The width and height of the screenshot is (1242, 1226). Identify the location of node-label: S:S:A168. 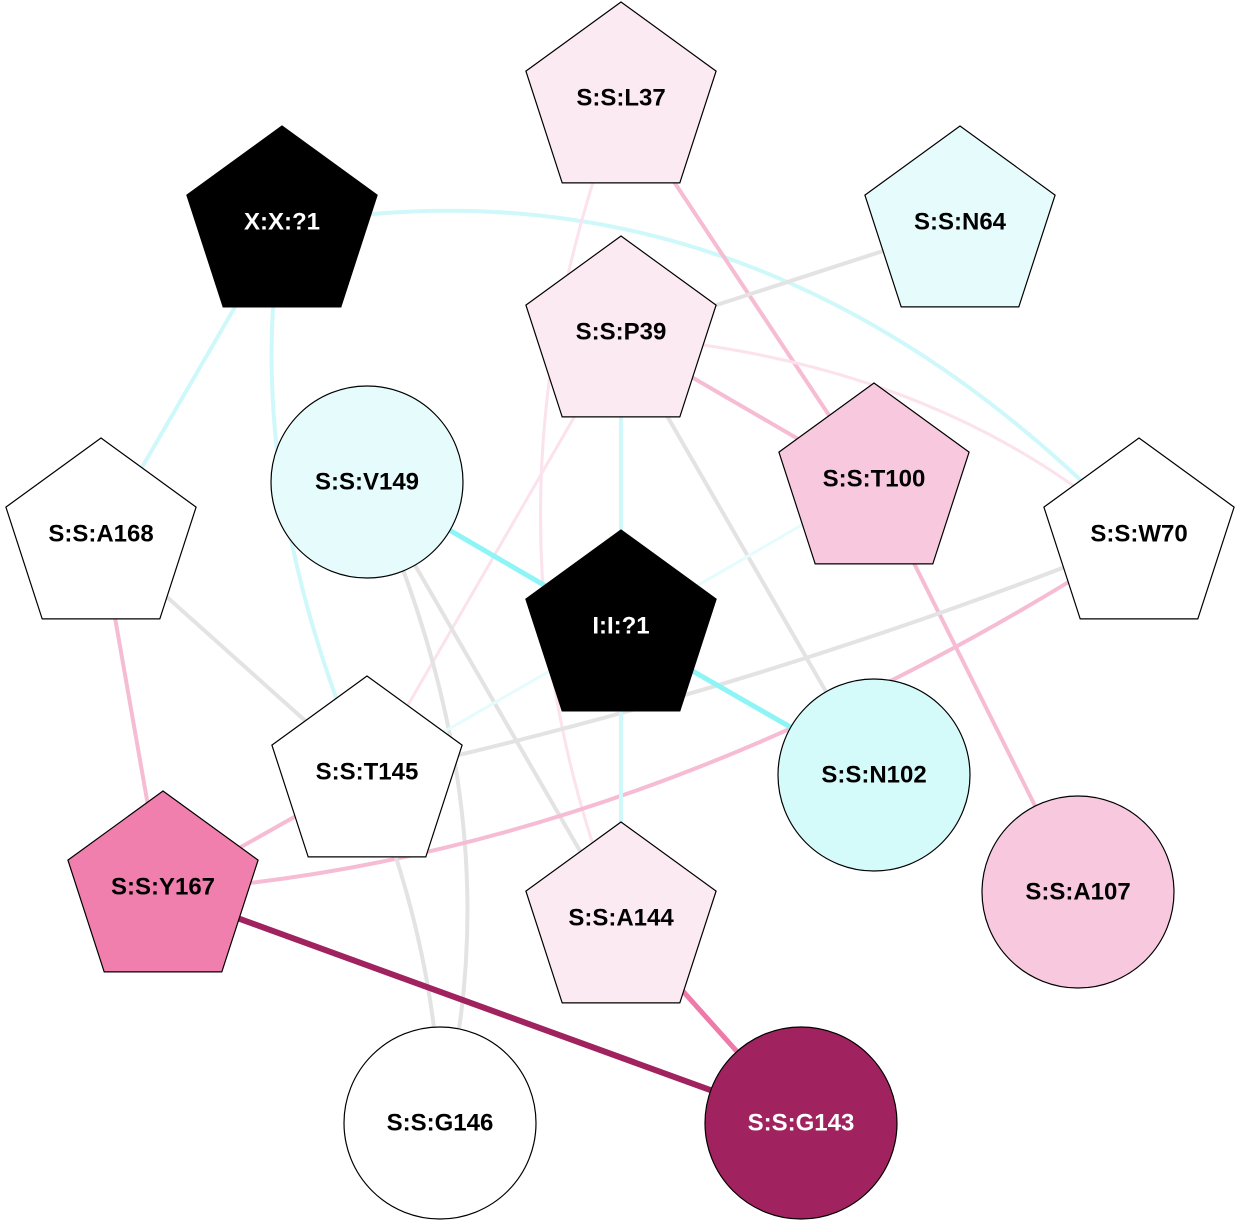
(100, 534).